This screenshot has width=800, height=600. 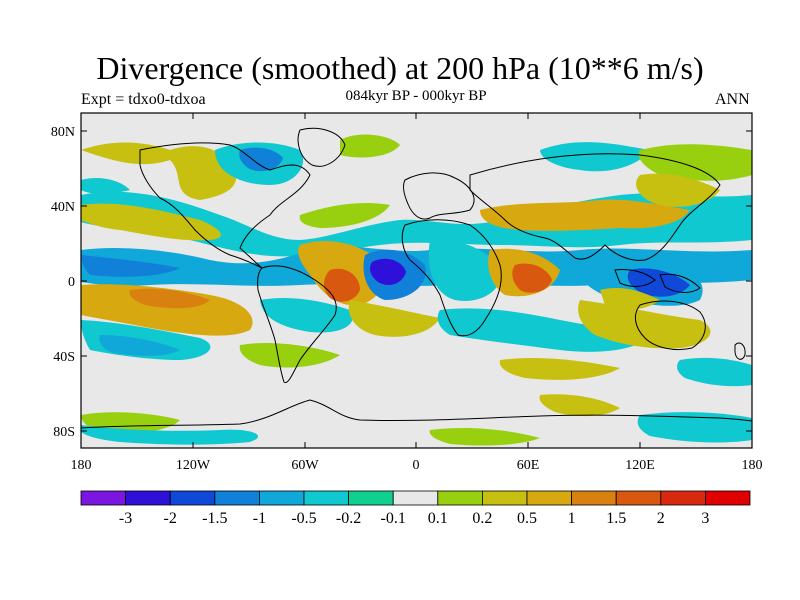 I want to click on colorbar: -3 -2 -1.5 -1 -0.5 -0.2 -0.1 0.1 0.2 0.5 1 1.5 2 3, so click(x=415, y=508).